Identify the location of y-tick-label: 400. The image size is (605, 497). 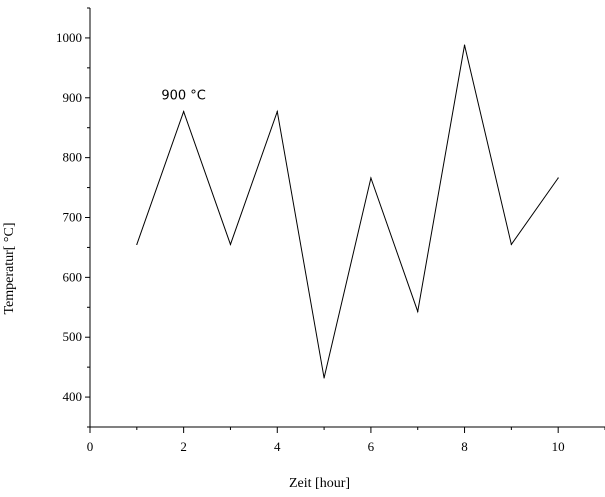
(73, 396).